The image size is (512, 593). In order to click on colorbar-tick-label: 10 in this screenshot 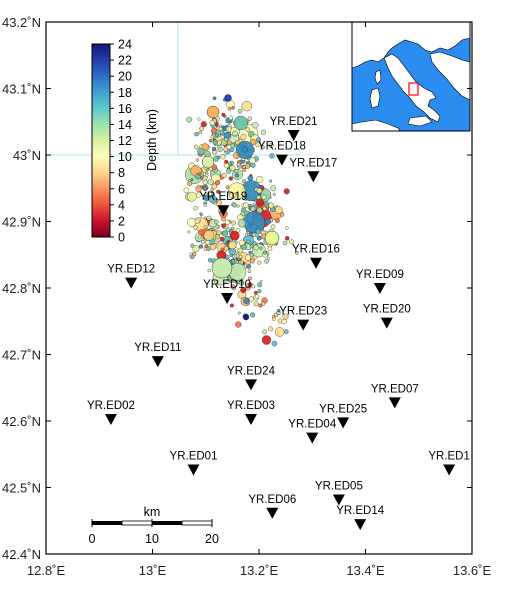, I will do `click(125, 157)`.